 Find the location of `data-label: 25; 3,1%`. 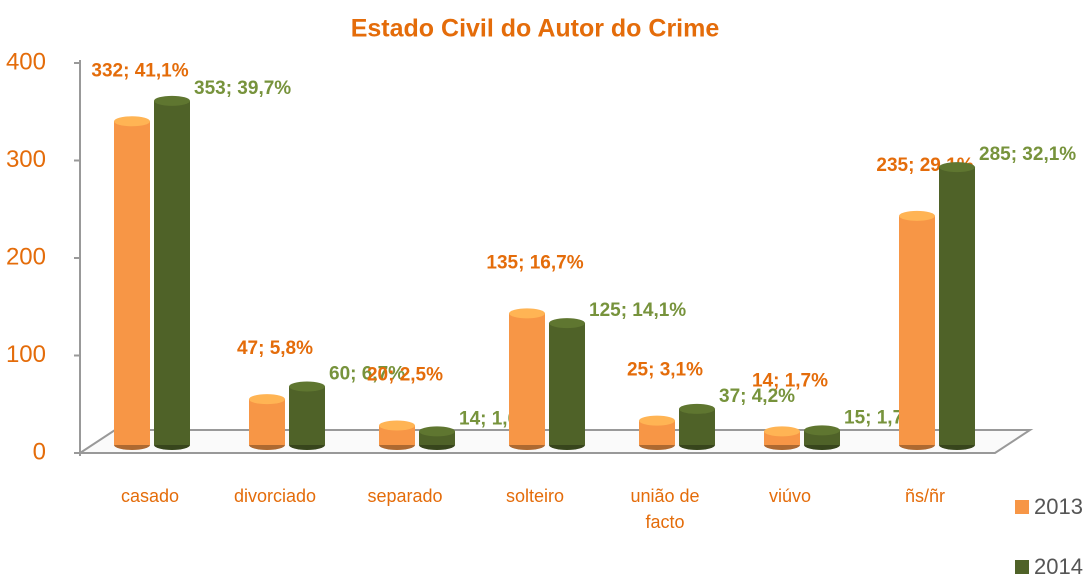

data-label: 25; 3,1% is located at coordinates (665, 370).